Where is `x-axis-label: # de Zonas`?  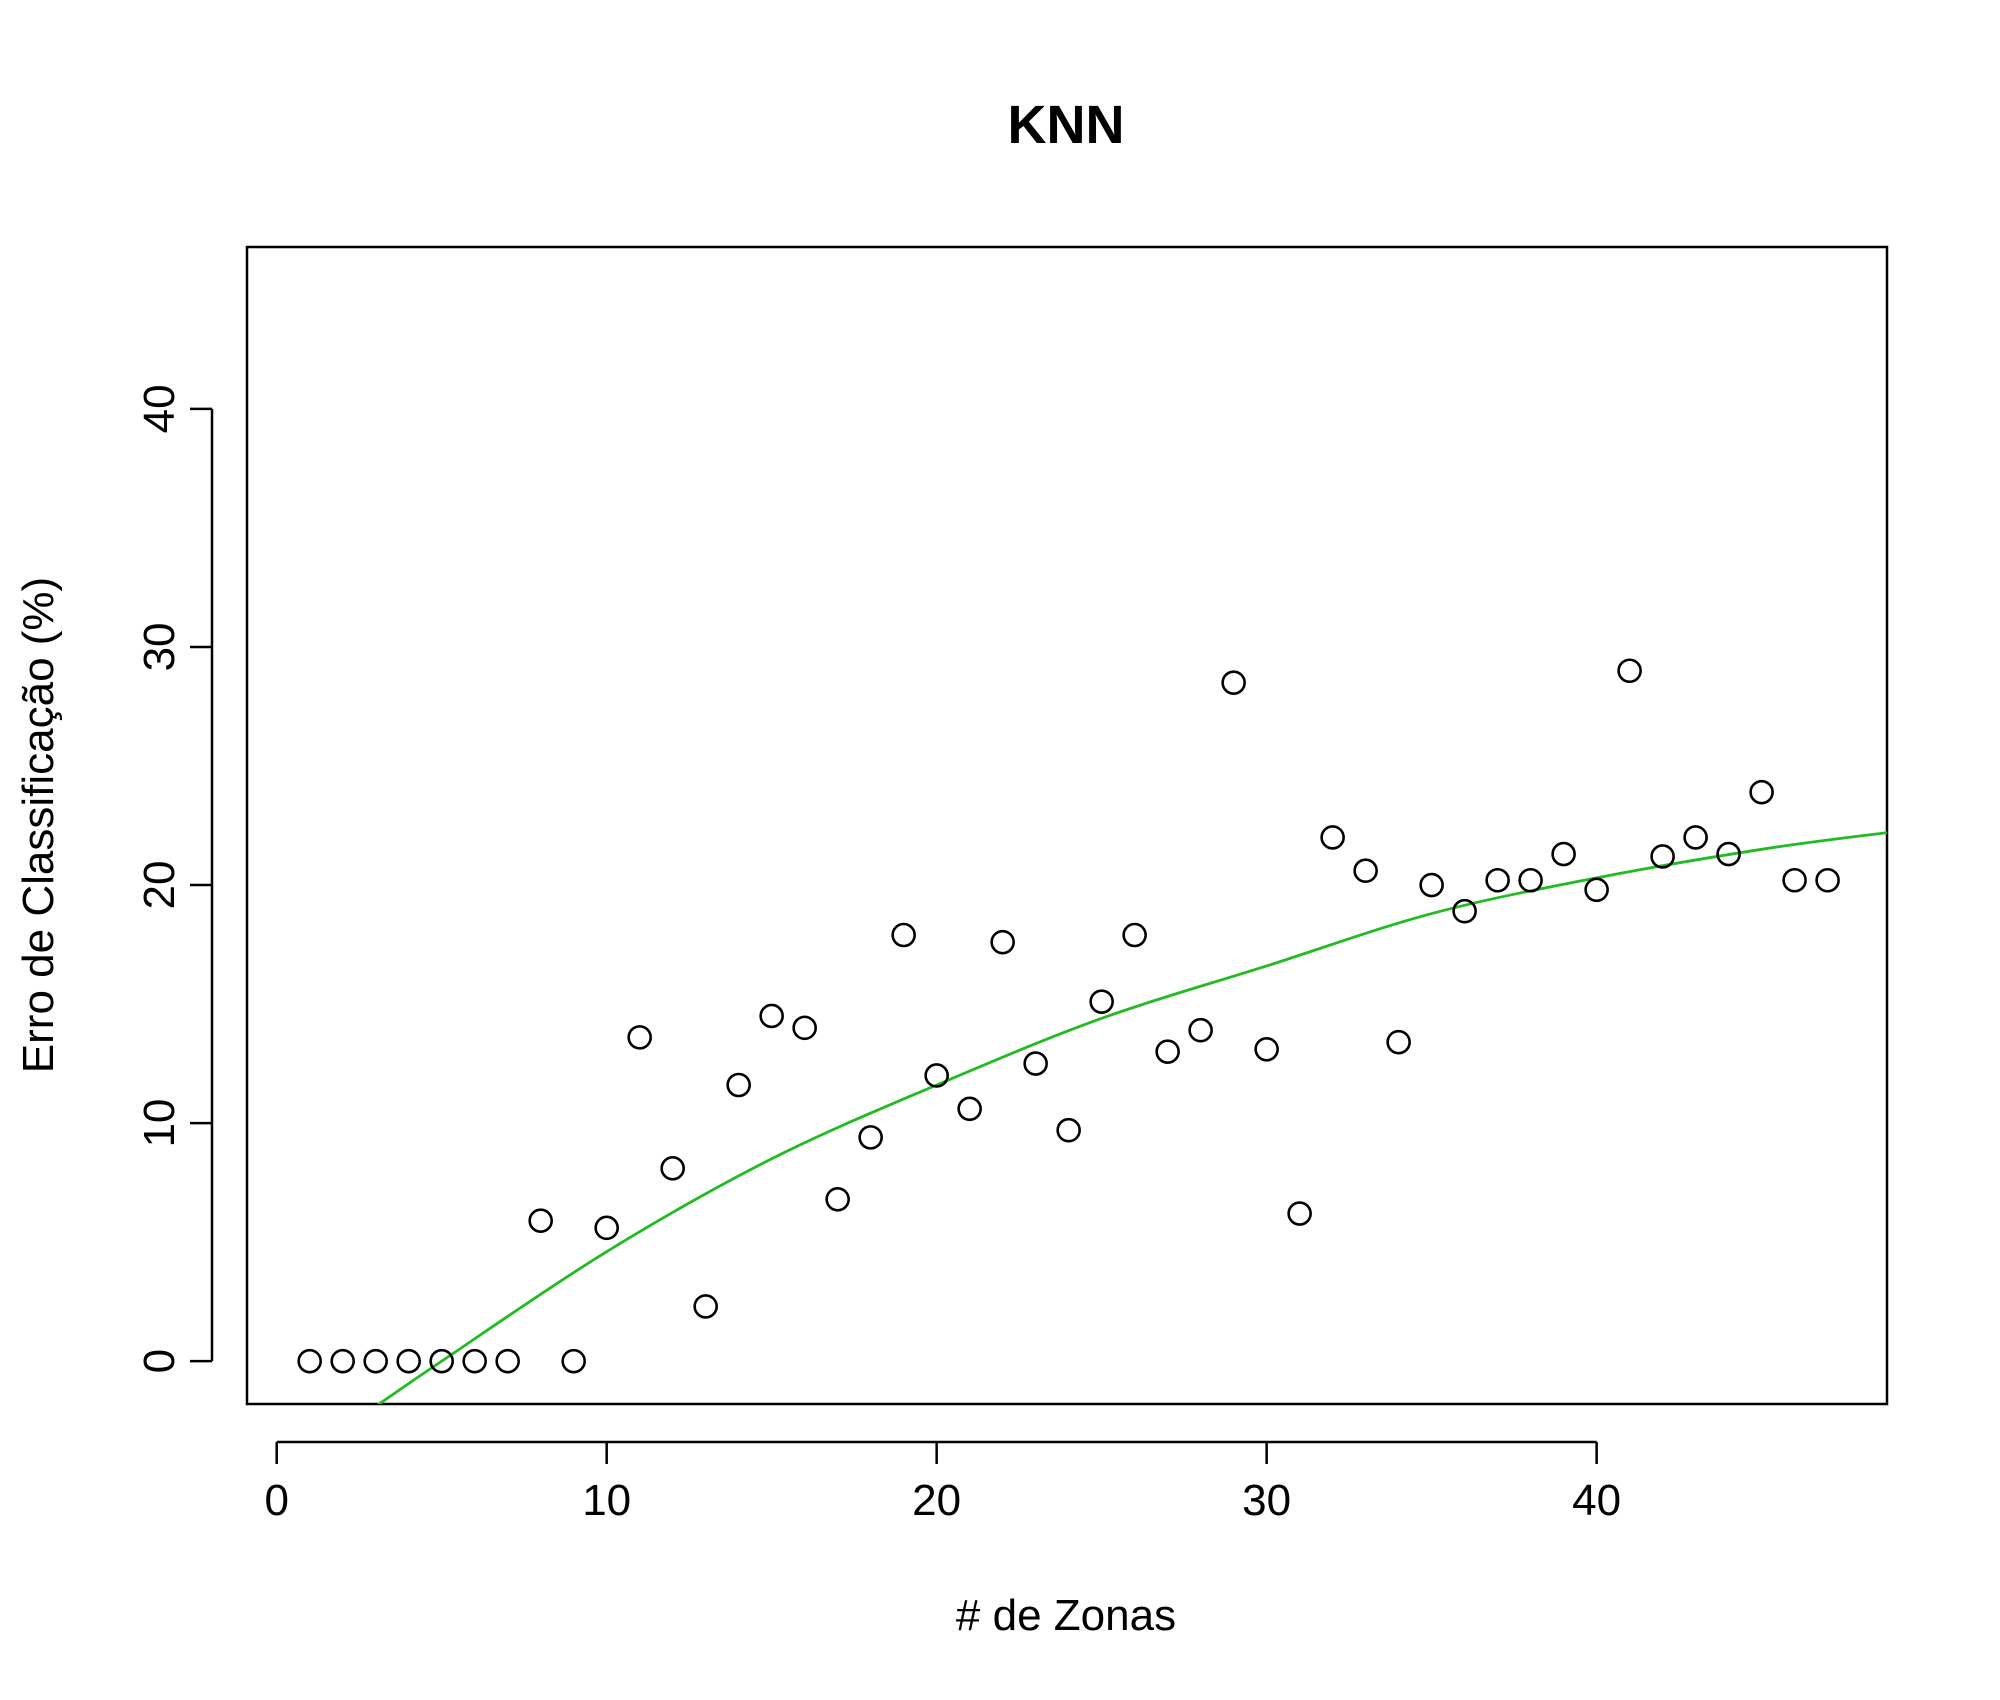 x-axis-label: # de Zonas is located at coordinates (1066, 1615).